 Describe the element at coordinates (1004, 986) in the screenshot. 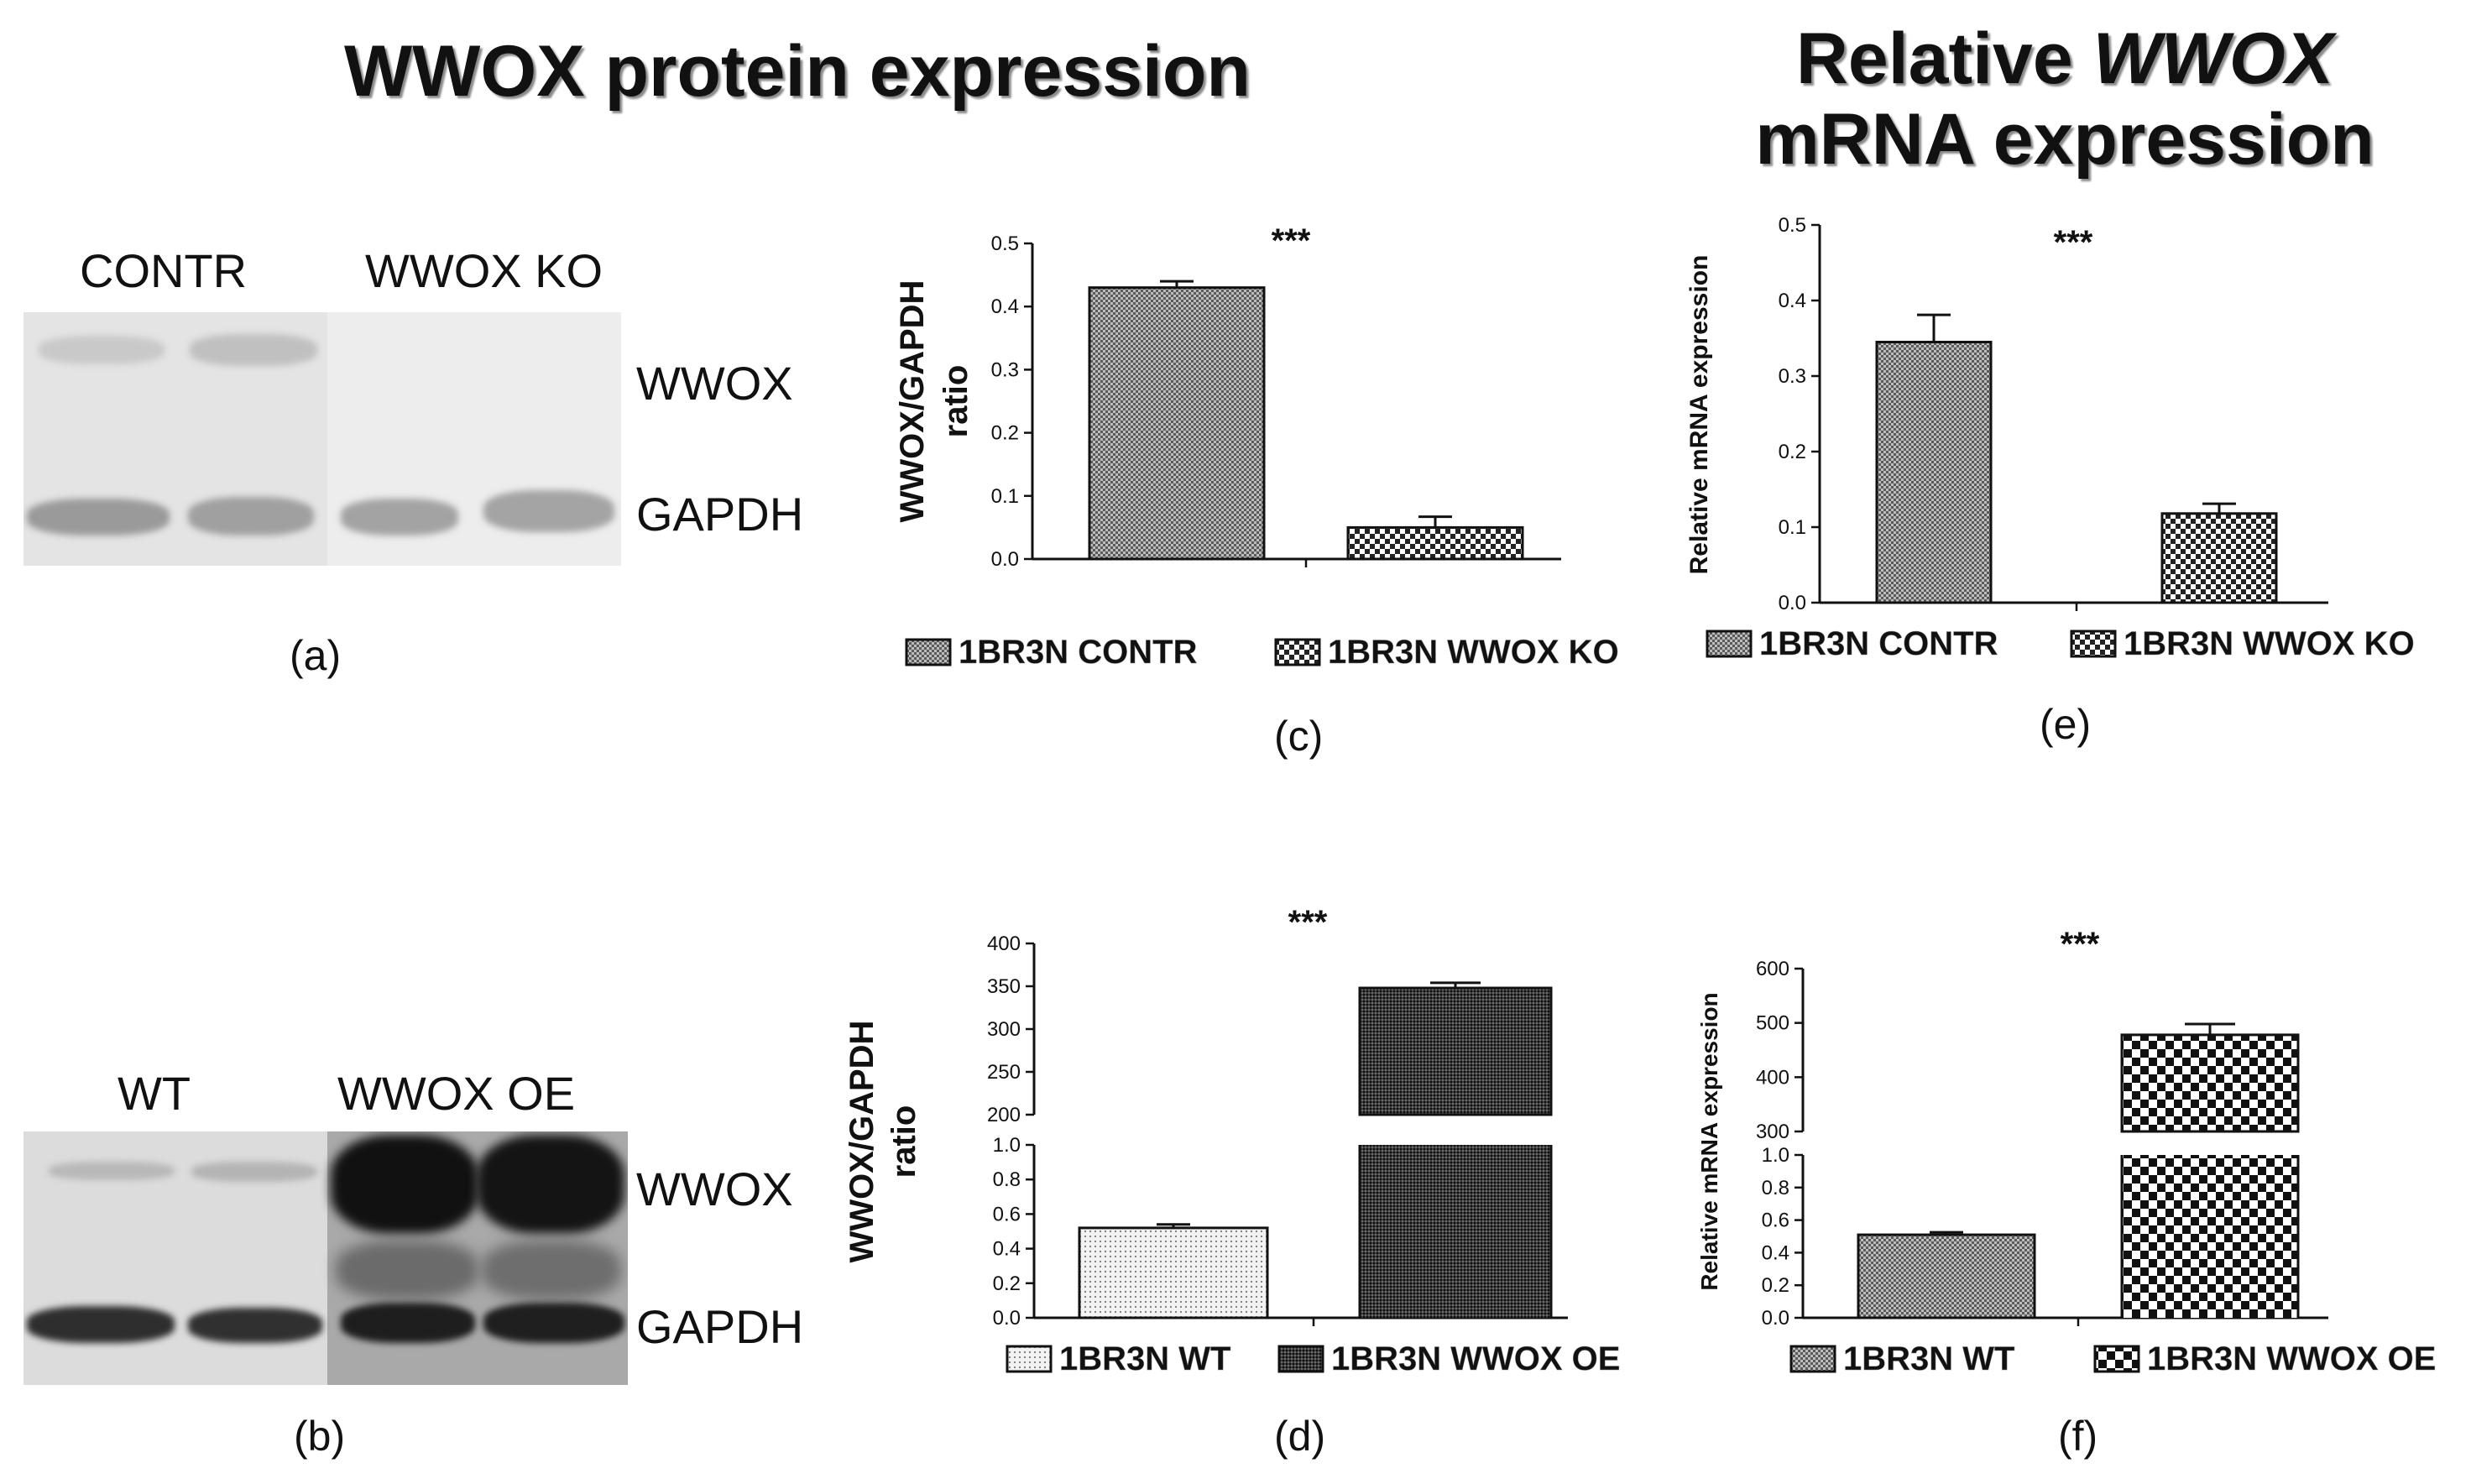

I see `y-tick-label: 350` at that location.